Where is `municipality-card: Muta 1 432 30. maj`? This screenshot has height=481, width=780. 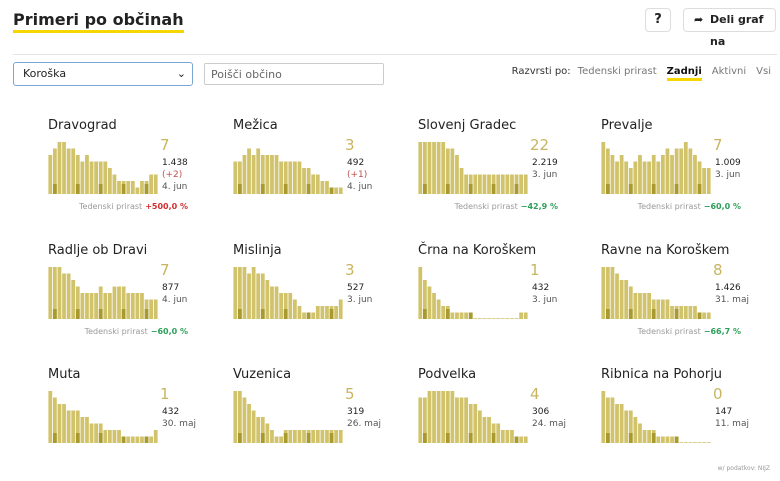 municipality-card: Muta 1 432 30. maj is located at coordinates (138, 424).